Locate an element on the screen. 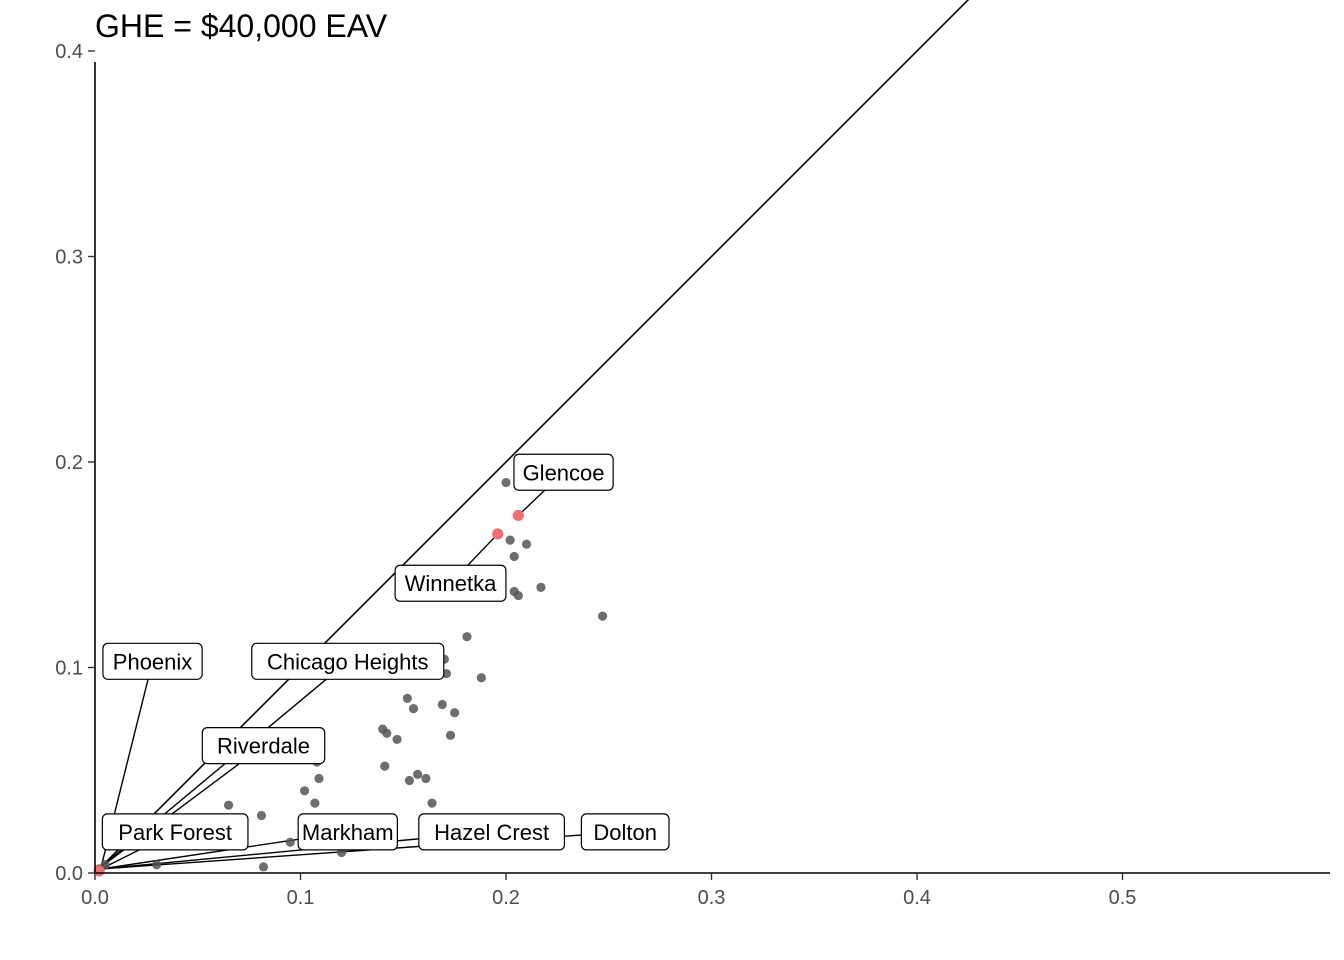 The width and height of the screenshot is (1344, 960). y-axis-ticks: 0.00.10.20.30.40.5 is located at coordinates (75, 463).